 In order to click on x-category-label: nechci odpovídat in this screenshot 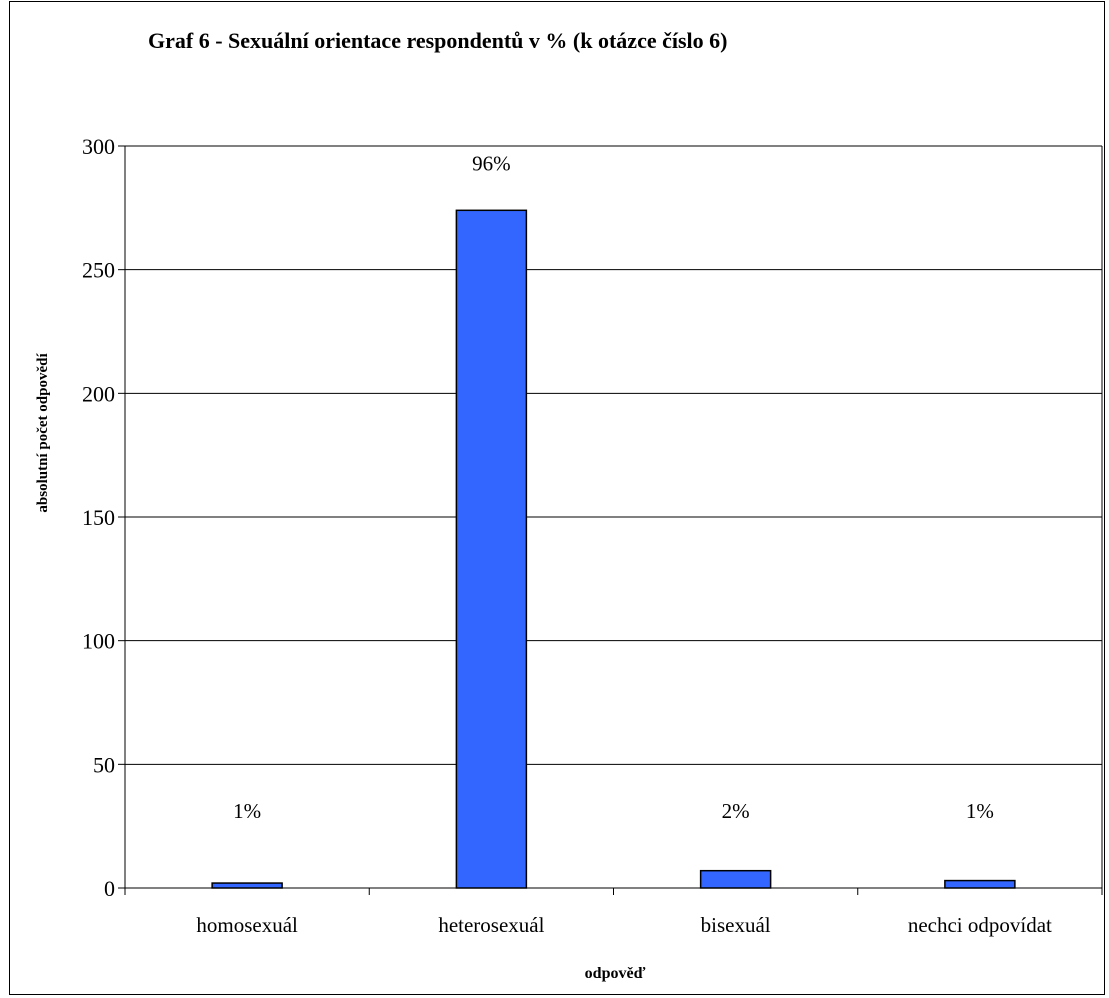, I will do `click(980, 925)`.